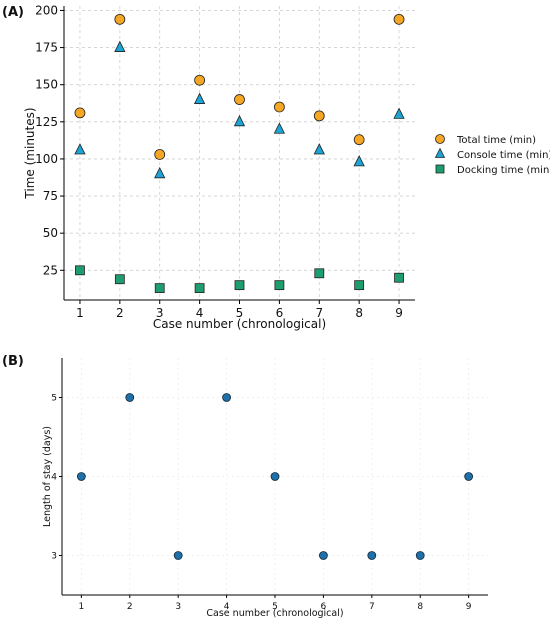 Image resolution: width=550 pixels, height=623 pixels. What do you see at coordinates (274, 613) in the screenshot?
I see `x-axis-title-b: Case number (chronological)` at bounding box center [274, 613].